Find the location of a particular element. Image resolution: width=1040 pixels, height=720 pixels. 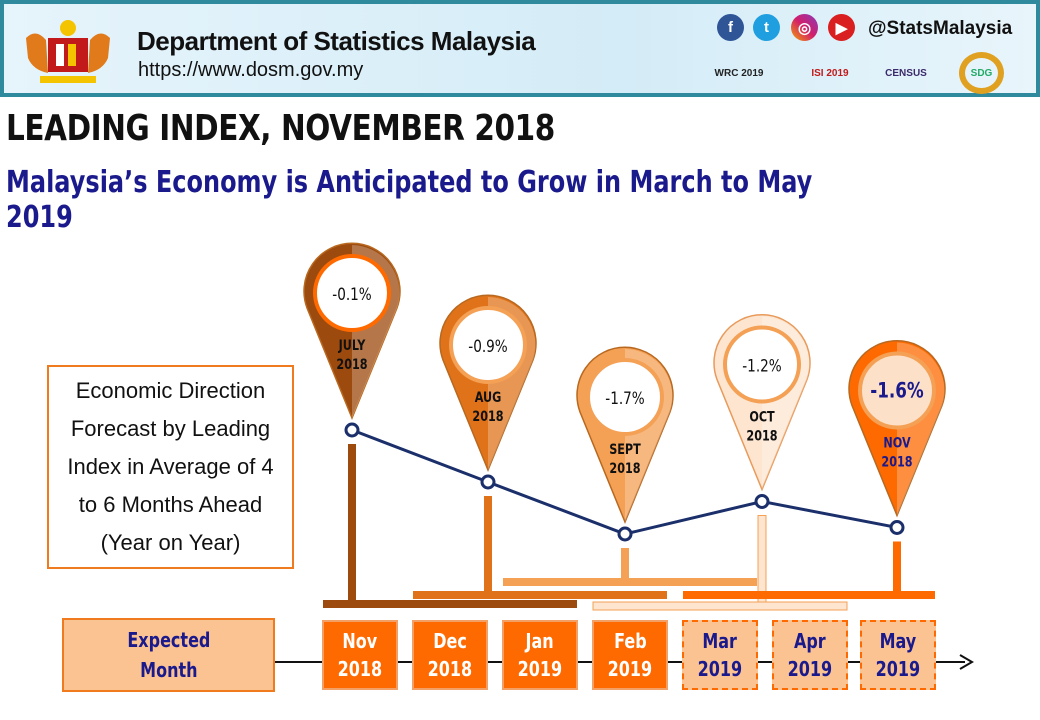

month-name: Apr is located at coordinates (810, 641).